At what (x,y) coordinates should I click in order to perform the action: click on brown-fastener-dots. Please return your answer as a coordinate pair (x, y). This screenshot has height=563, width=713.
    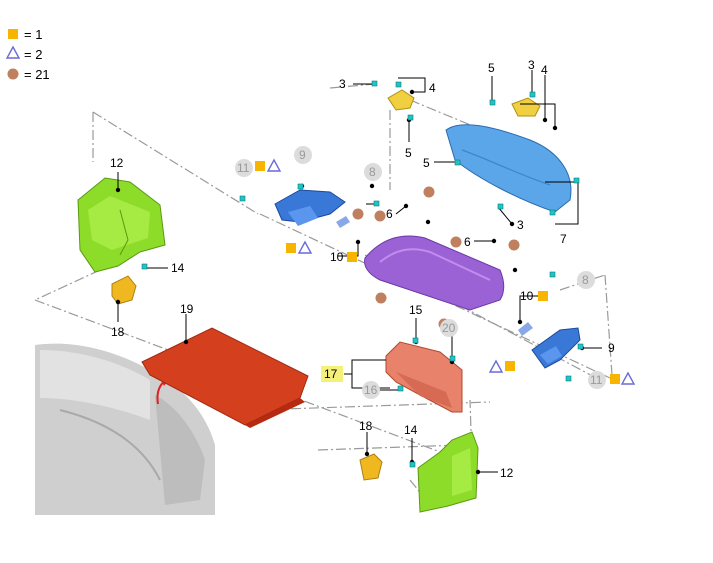
    Looking at the image, I should click on (436, 258).